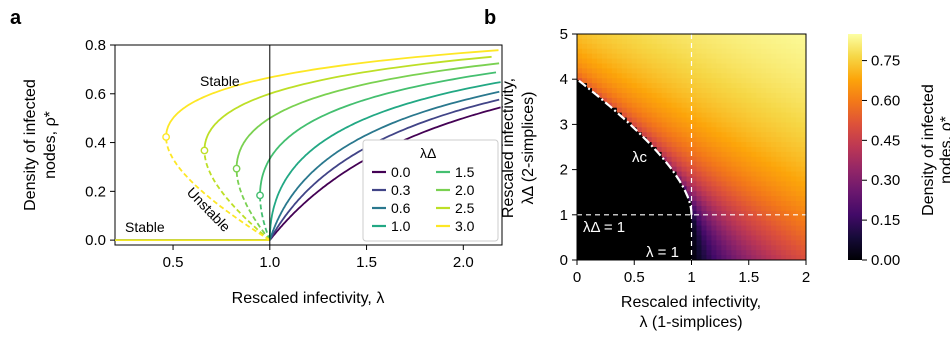  I want to click on turning-point-1.5, so click(260, 195).